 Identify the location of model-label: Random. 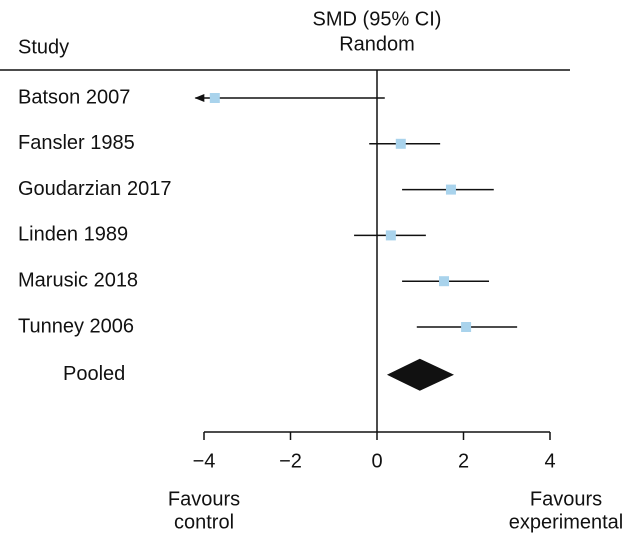
(377, 44).